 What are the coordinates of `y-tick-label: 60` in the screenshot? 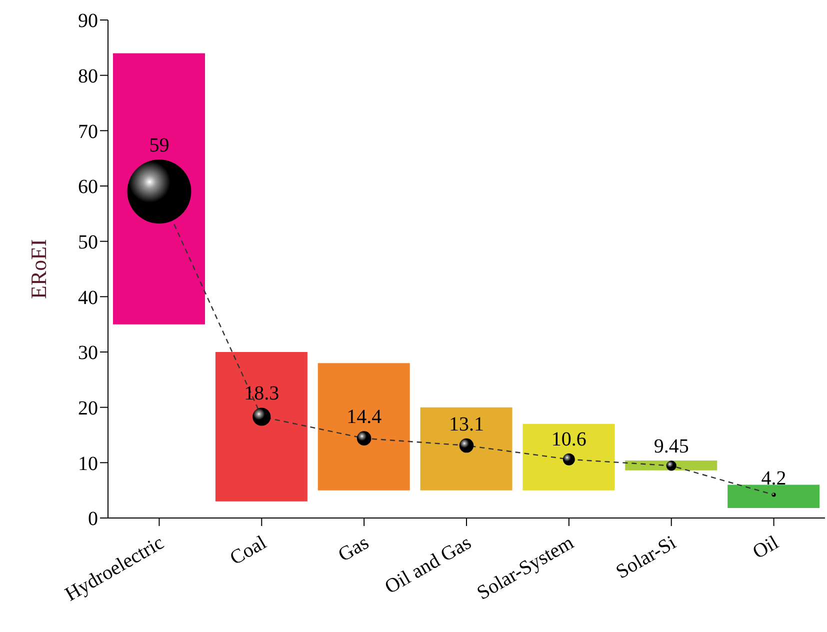 It's located at (88, 187).